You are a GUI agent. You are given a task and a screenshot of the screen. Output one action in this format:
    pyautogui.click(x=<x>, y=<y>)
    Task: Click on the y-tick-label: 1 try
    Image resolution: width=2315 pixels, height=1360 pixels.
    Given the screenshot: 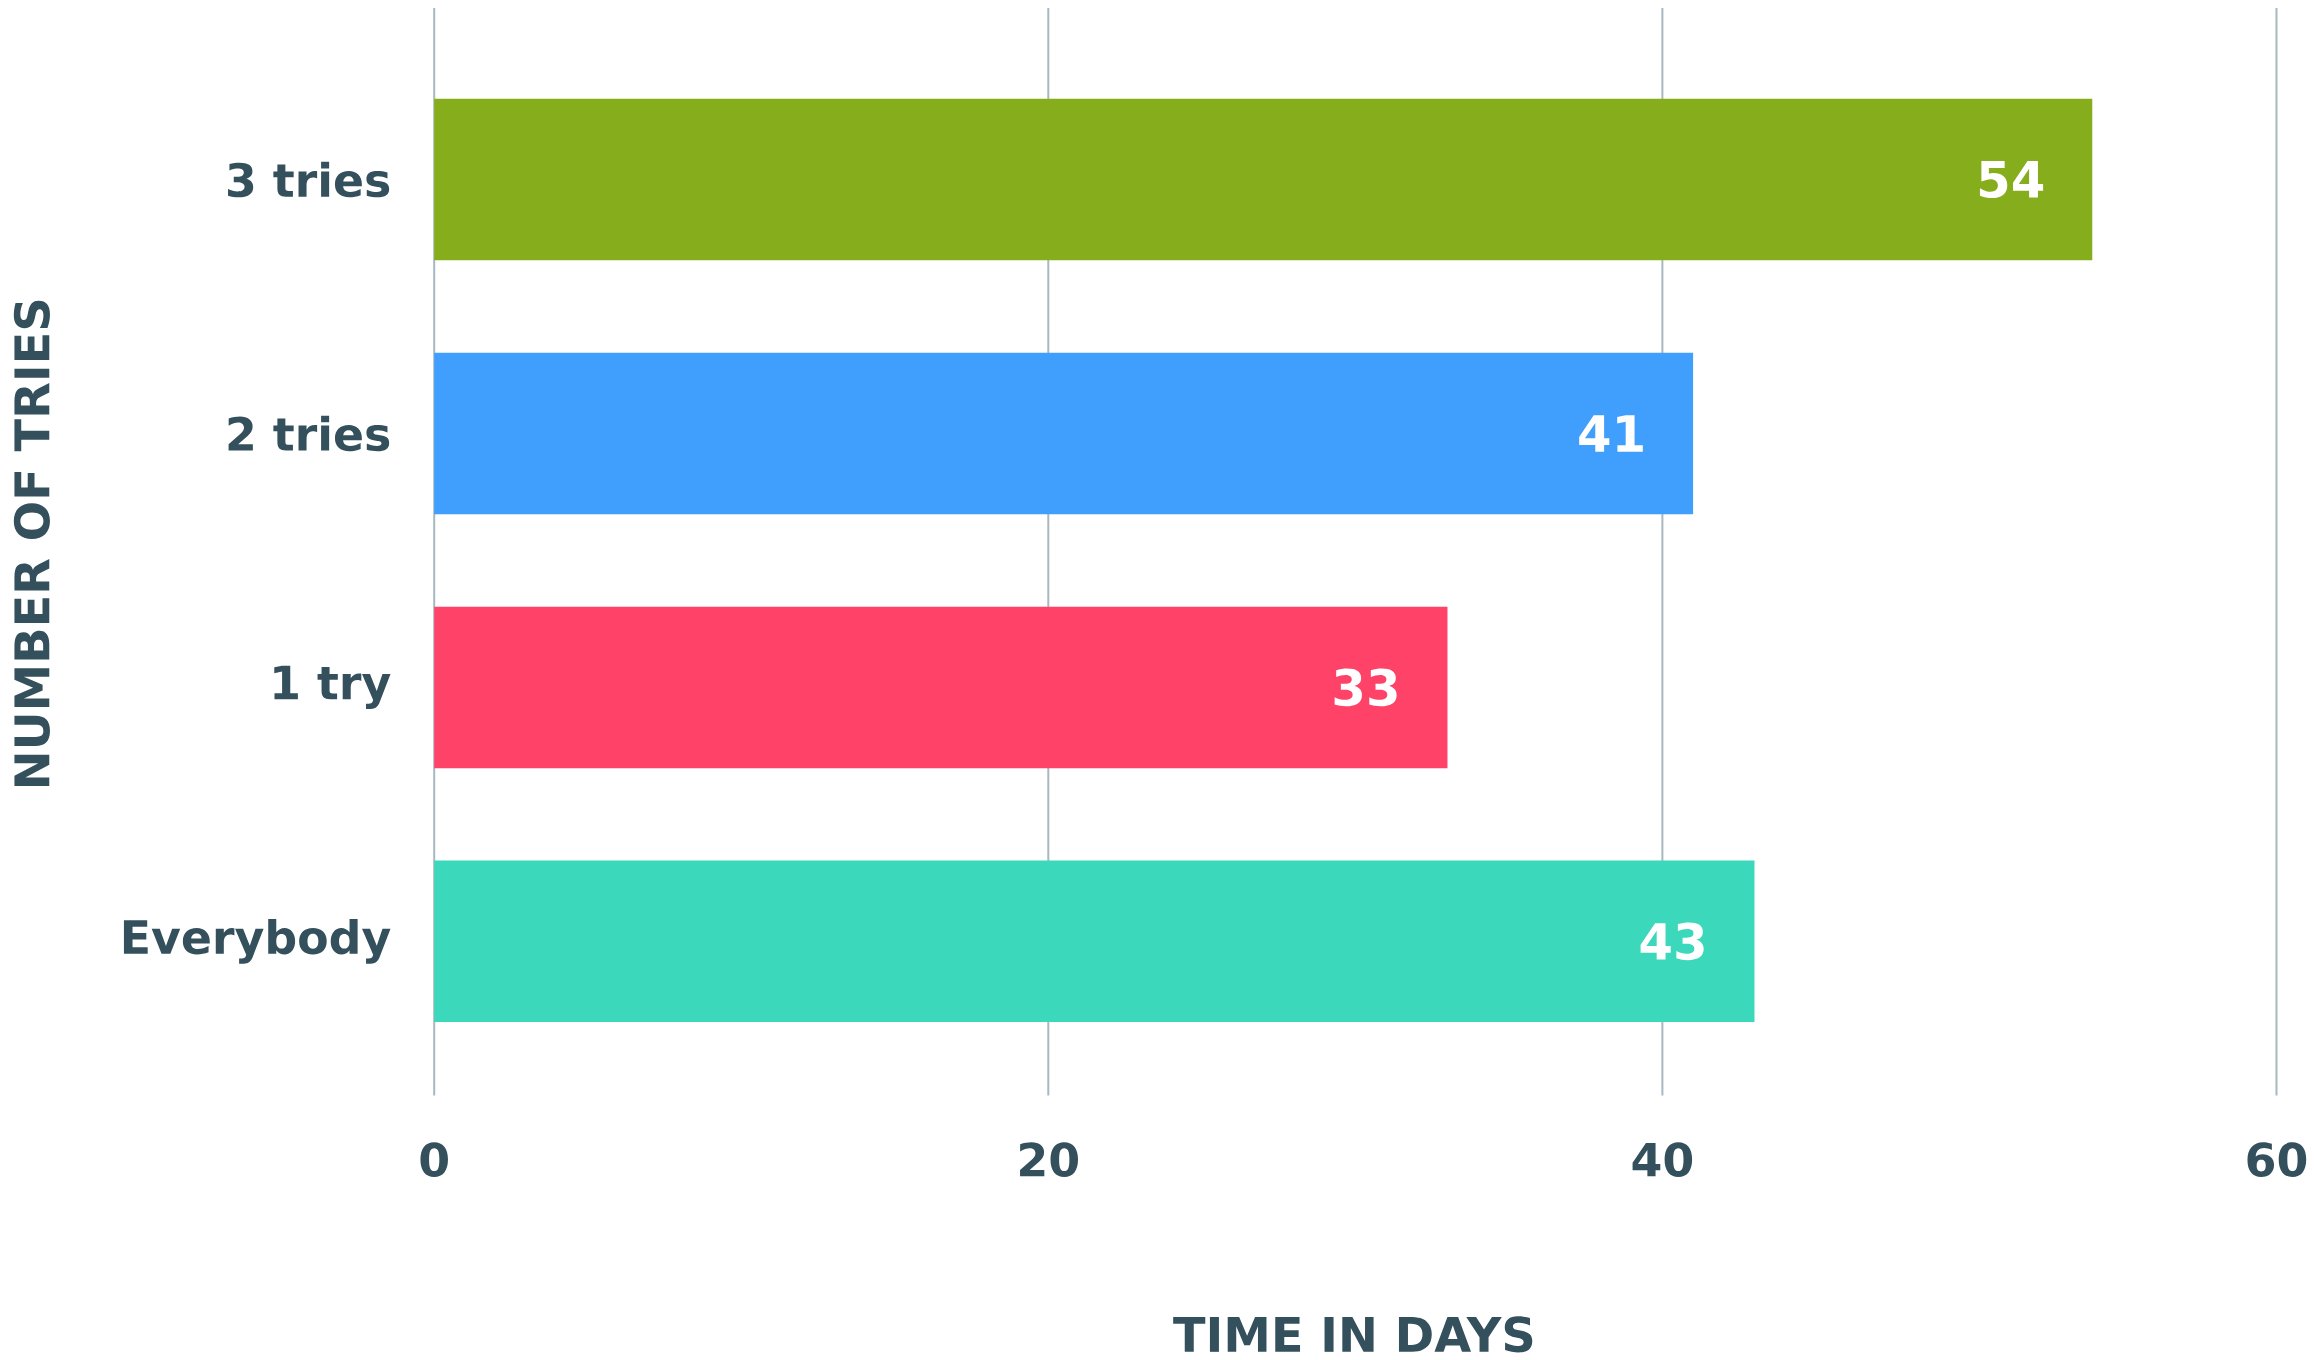 What is the action you would take?
    pyautogui.click(x=332, y=687)
    